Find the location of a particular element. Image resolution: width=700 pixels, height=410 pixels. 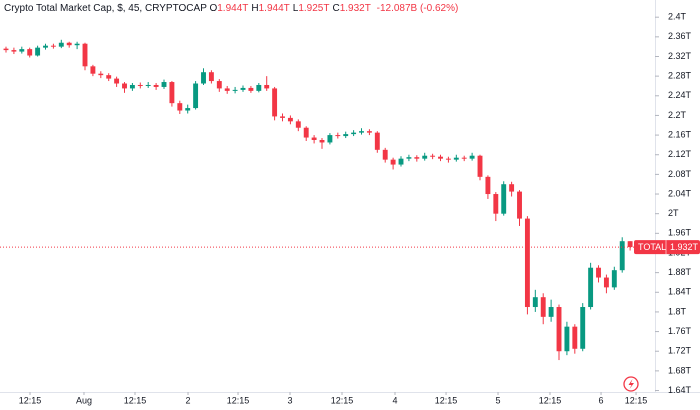

y-tick-label: 1.64T is located at coordinates (680, 390).